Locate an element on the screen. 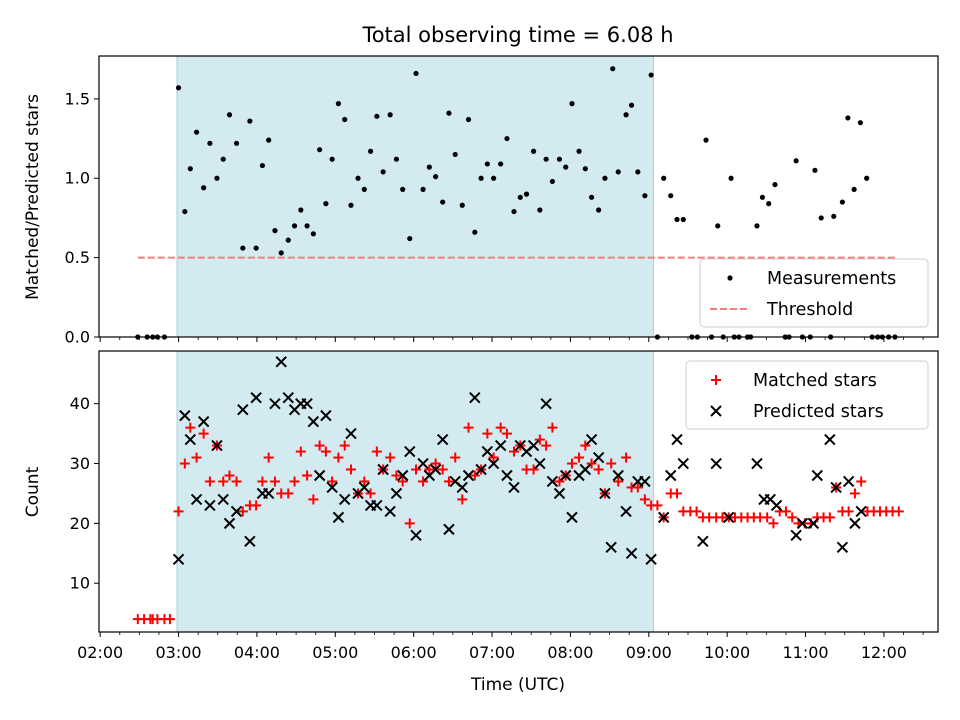 The image size is (960, 720). x-tick-label: 09:00 is located at coordinates (649, 652).